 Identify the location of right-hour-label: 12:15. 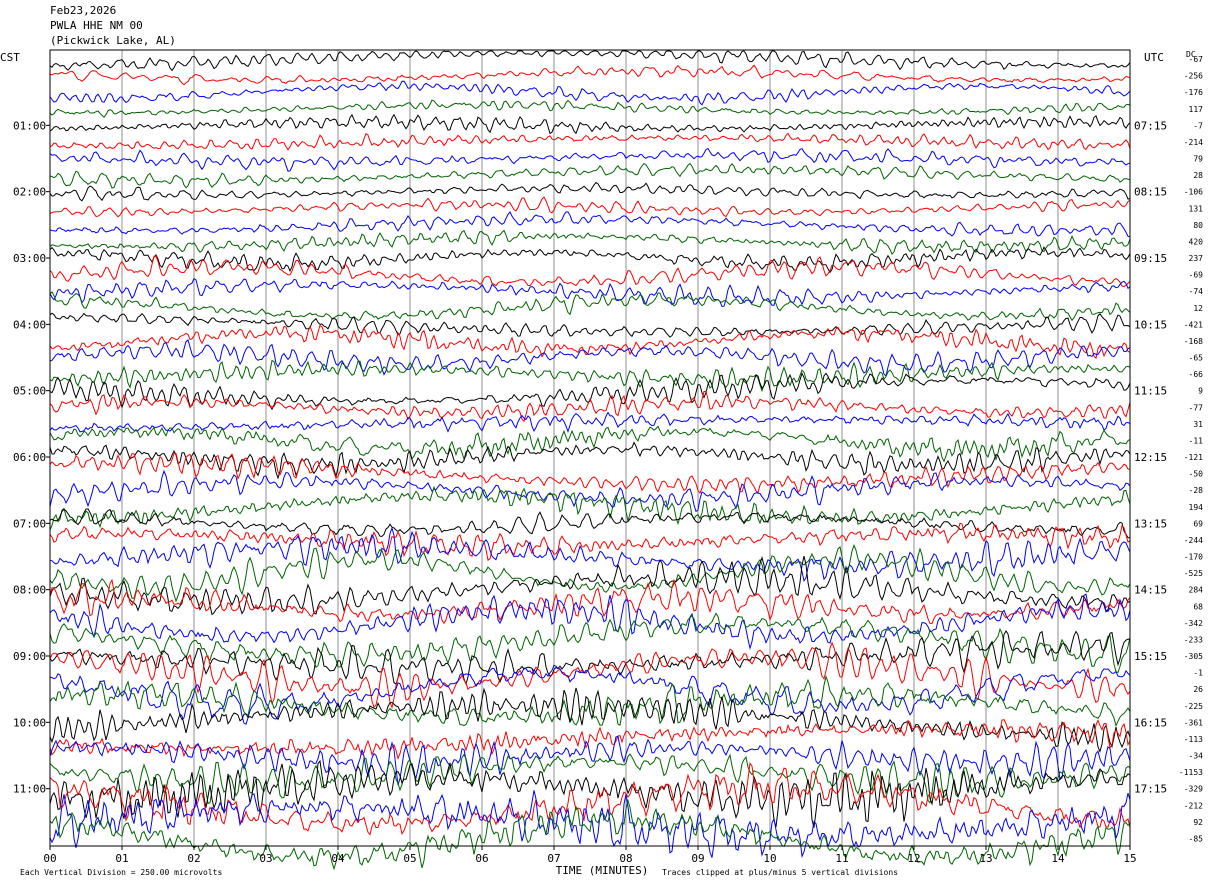
(1150, 457).